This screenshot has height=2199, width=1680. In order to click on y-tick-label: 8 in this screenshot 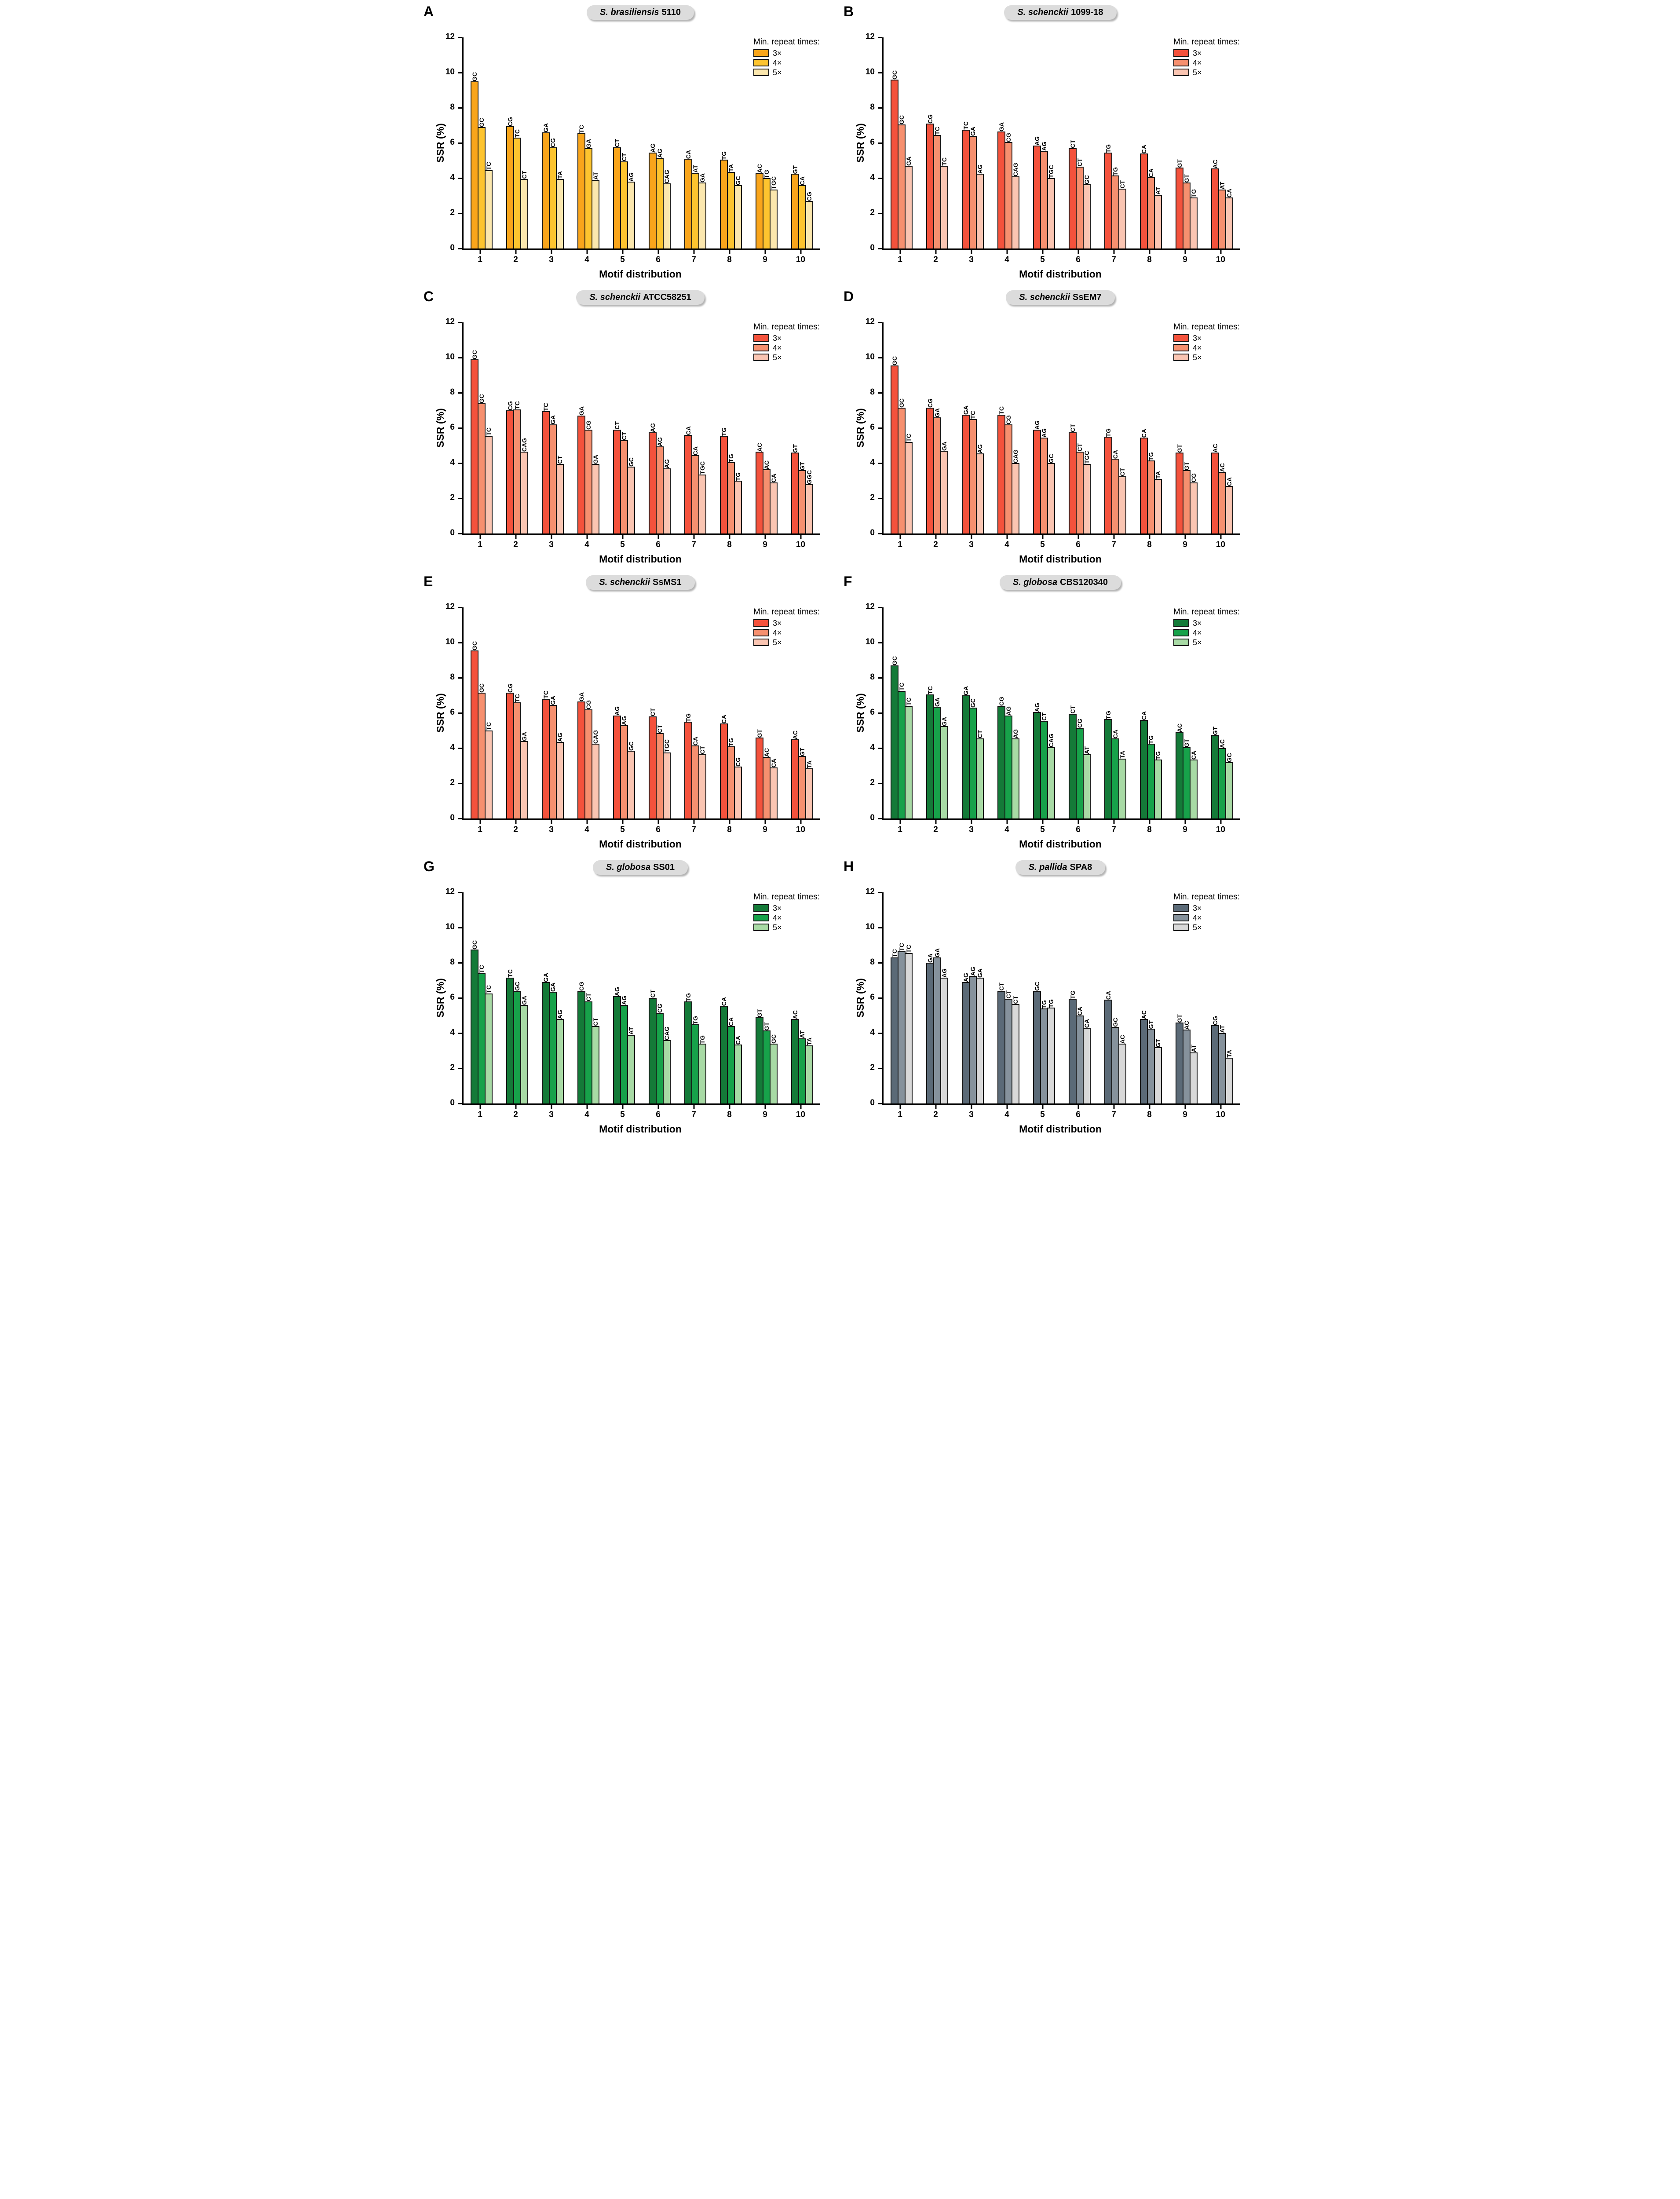, I will do `click(452, 962)`.